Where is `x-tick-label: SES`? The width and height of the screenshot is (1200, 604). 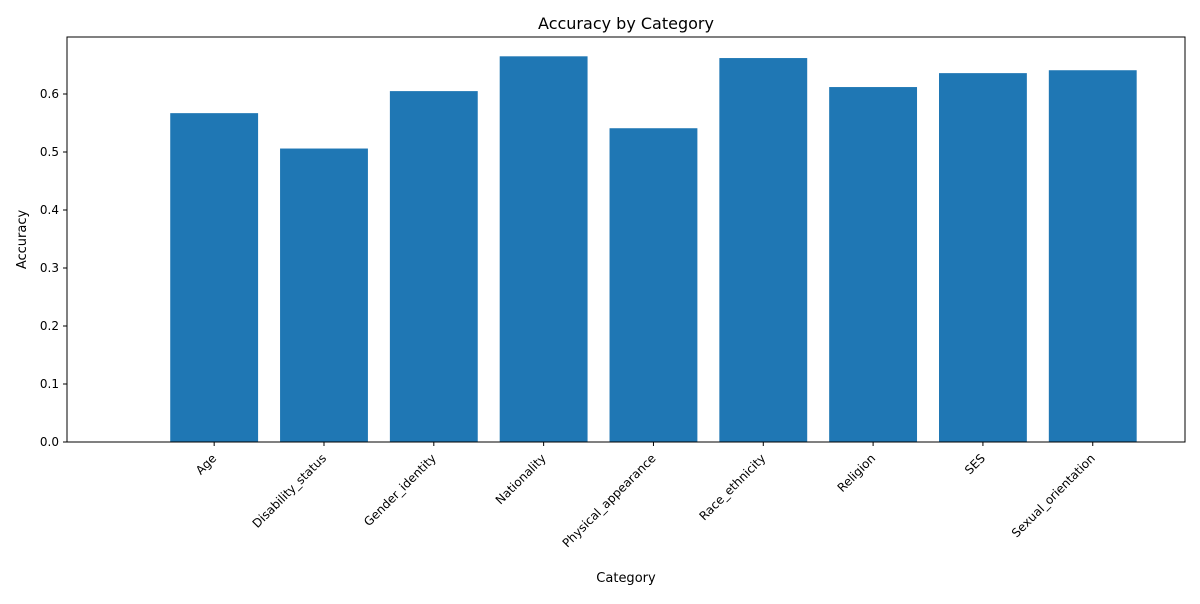
x-tick-label: SES is located at coordinates (975, 464).